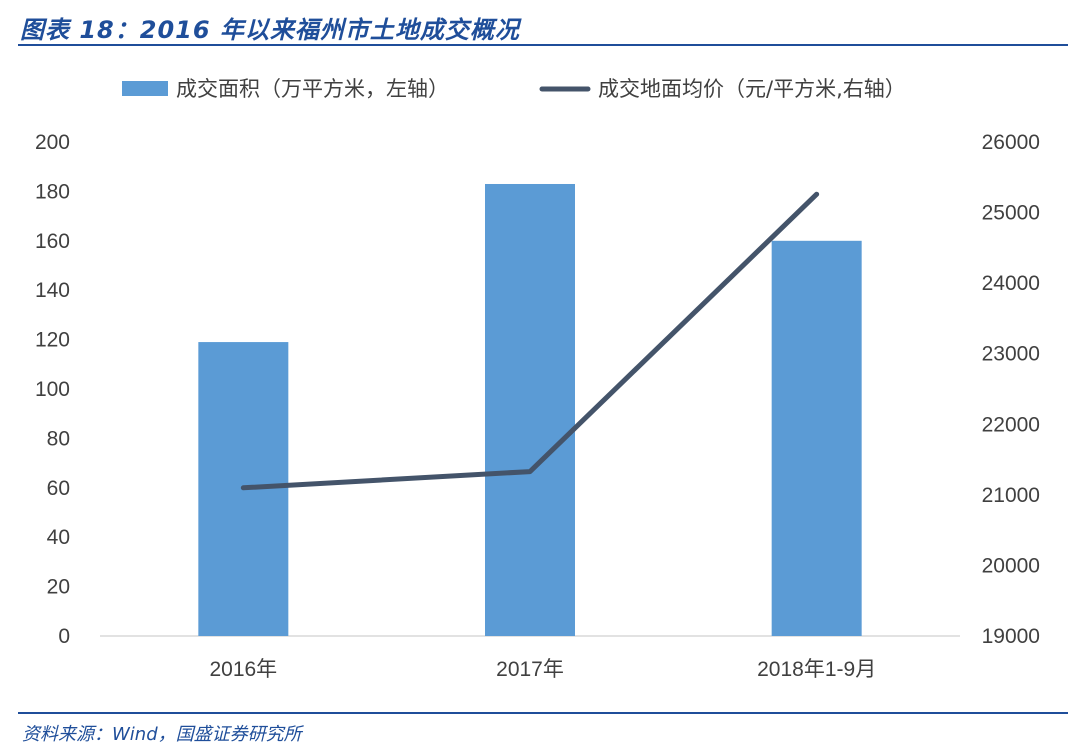 The image size is (1080, 751). Describe the element at coordinates (1011, 213) in the screenshot. I see `right-axis-tick-label: 25000` at that location.